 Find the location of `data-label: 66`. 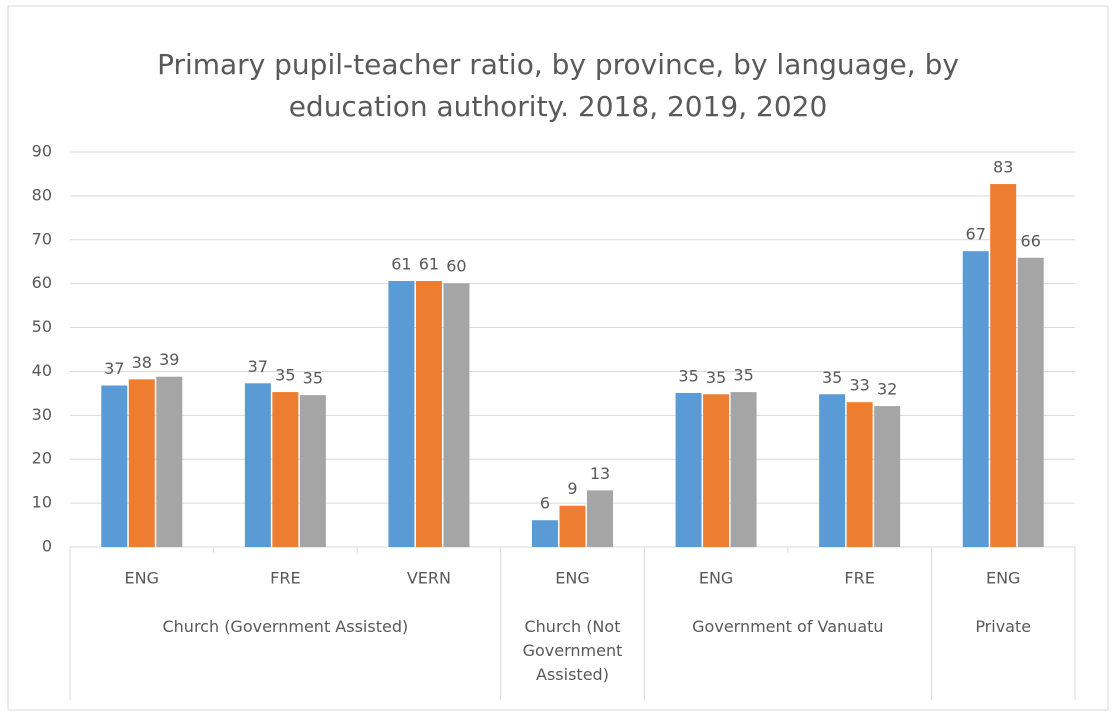

data-label: 66 is located at coordinates (1031, 240).